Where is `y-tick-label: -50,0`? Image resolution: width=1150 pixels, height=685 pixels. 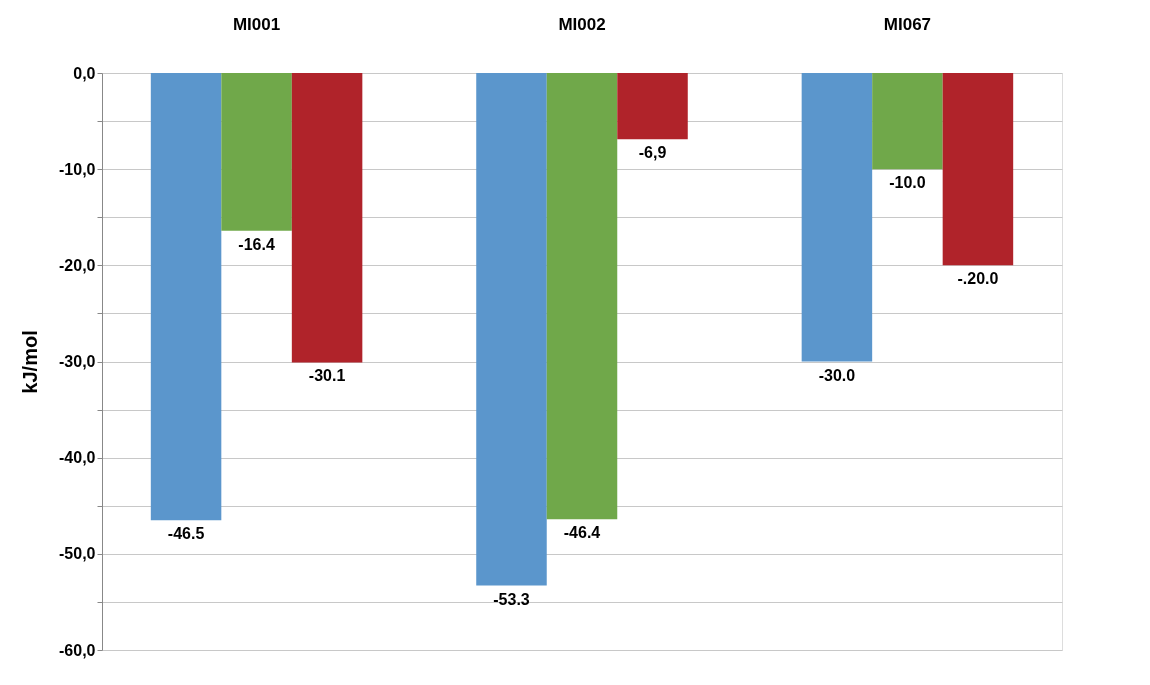 y-tick-label: -50,0 is located at coordinates (77, 554).